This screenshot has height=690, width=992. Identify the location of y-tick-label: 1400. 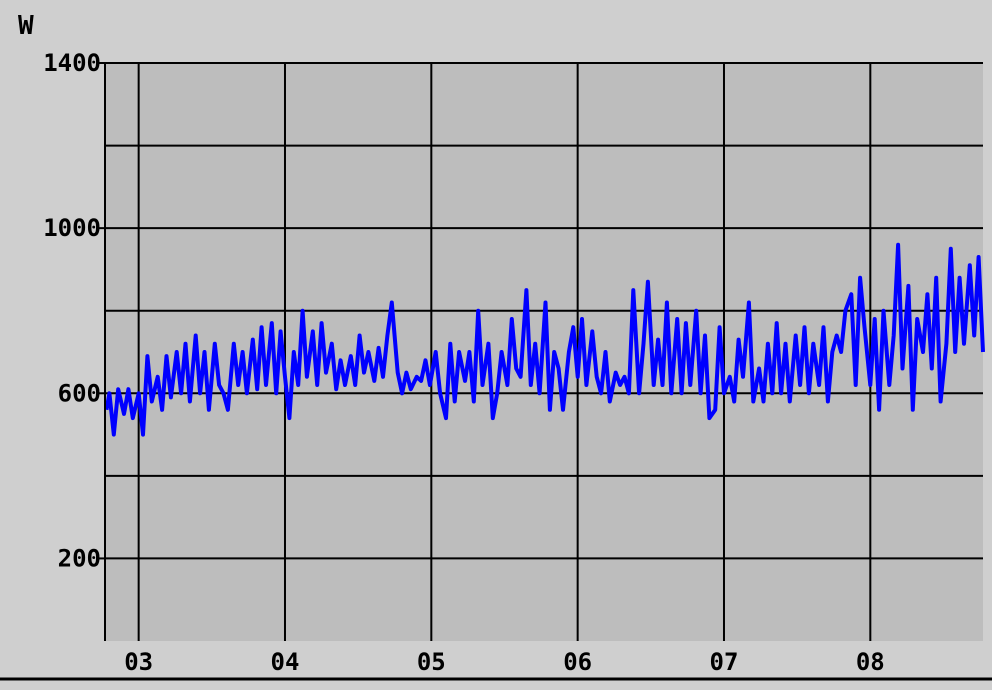
(72, 63).